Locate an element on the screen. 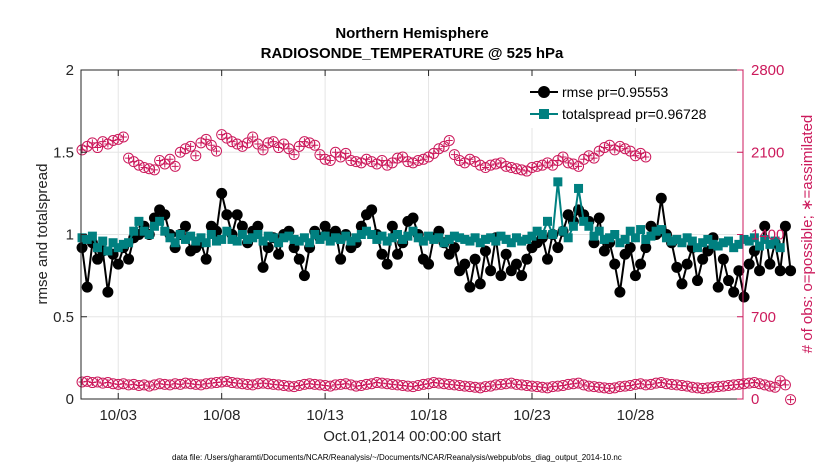 The height and width of the screenshot is (470, 830). x-tick-label: 10/18 is located at coordinates (429, 415).